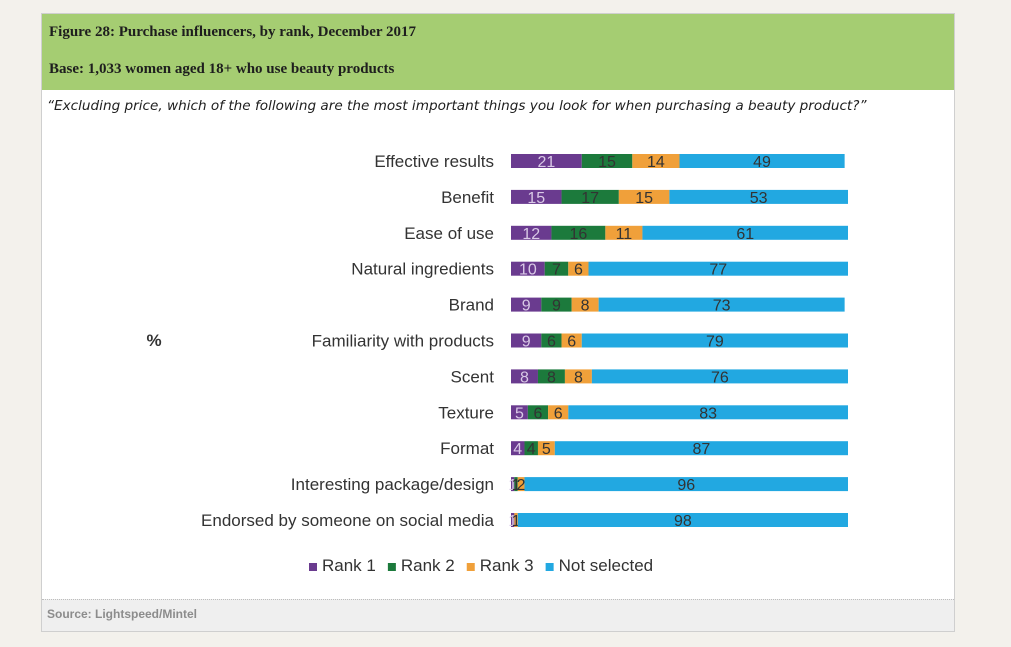 This screenshot has width=1011, height=647. I want to click on category-label: Natural ingredients, so click(422, 269).